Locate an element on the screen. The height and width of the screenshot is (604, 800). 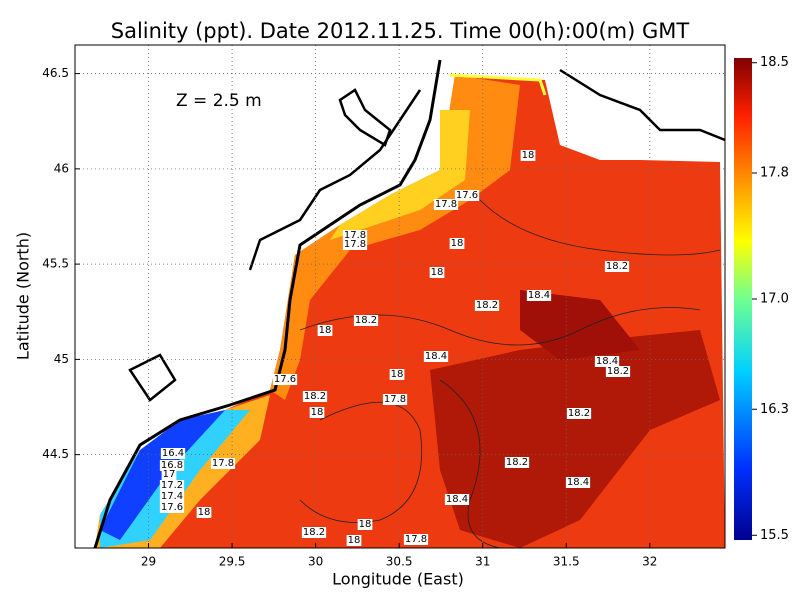
x-tick-label: 29 is located at coordinates (148, 562).